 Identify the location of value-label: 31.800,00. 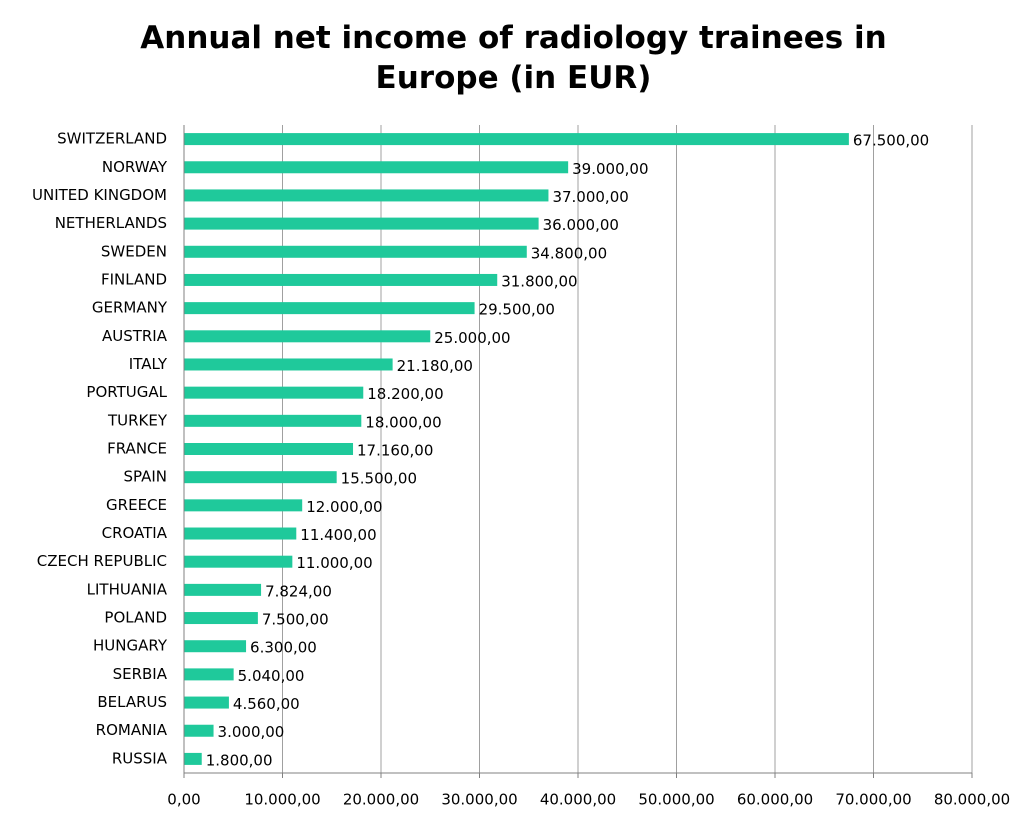
(539, 281).